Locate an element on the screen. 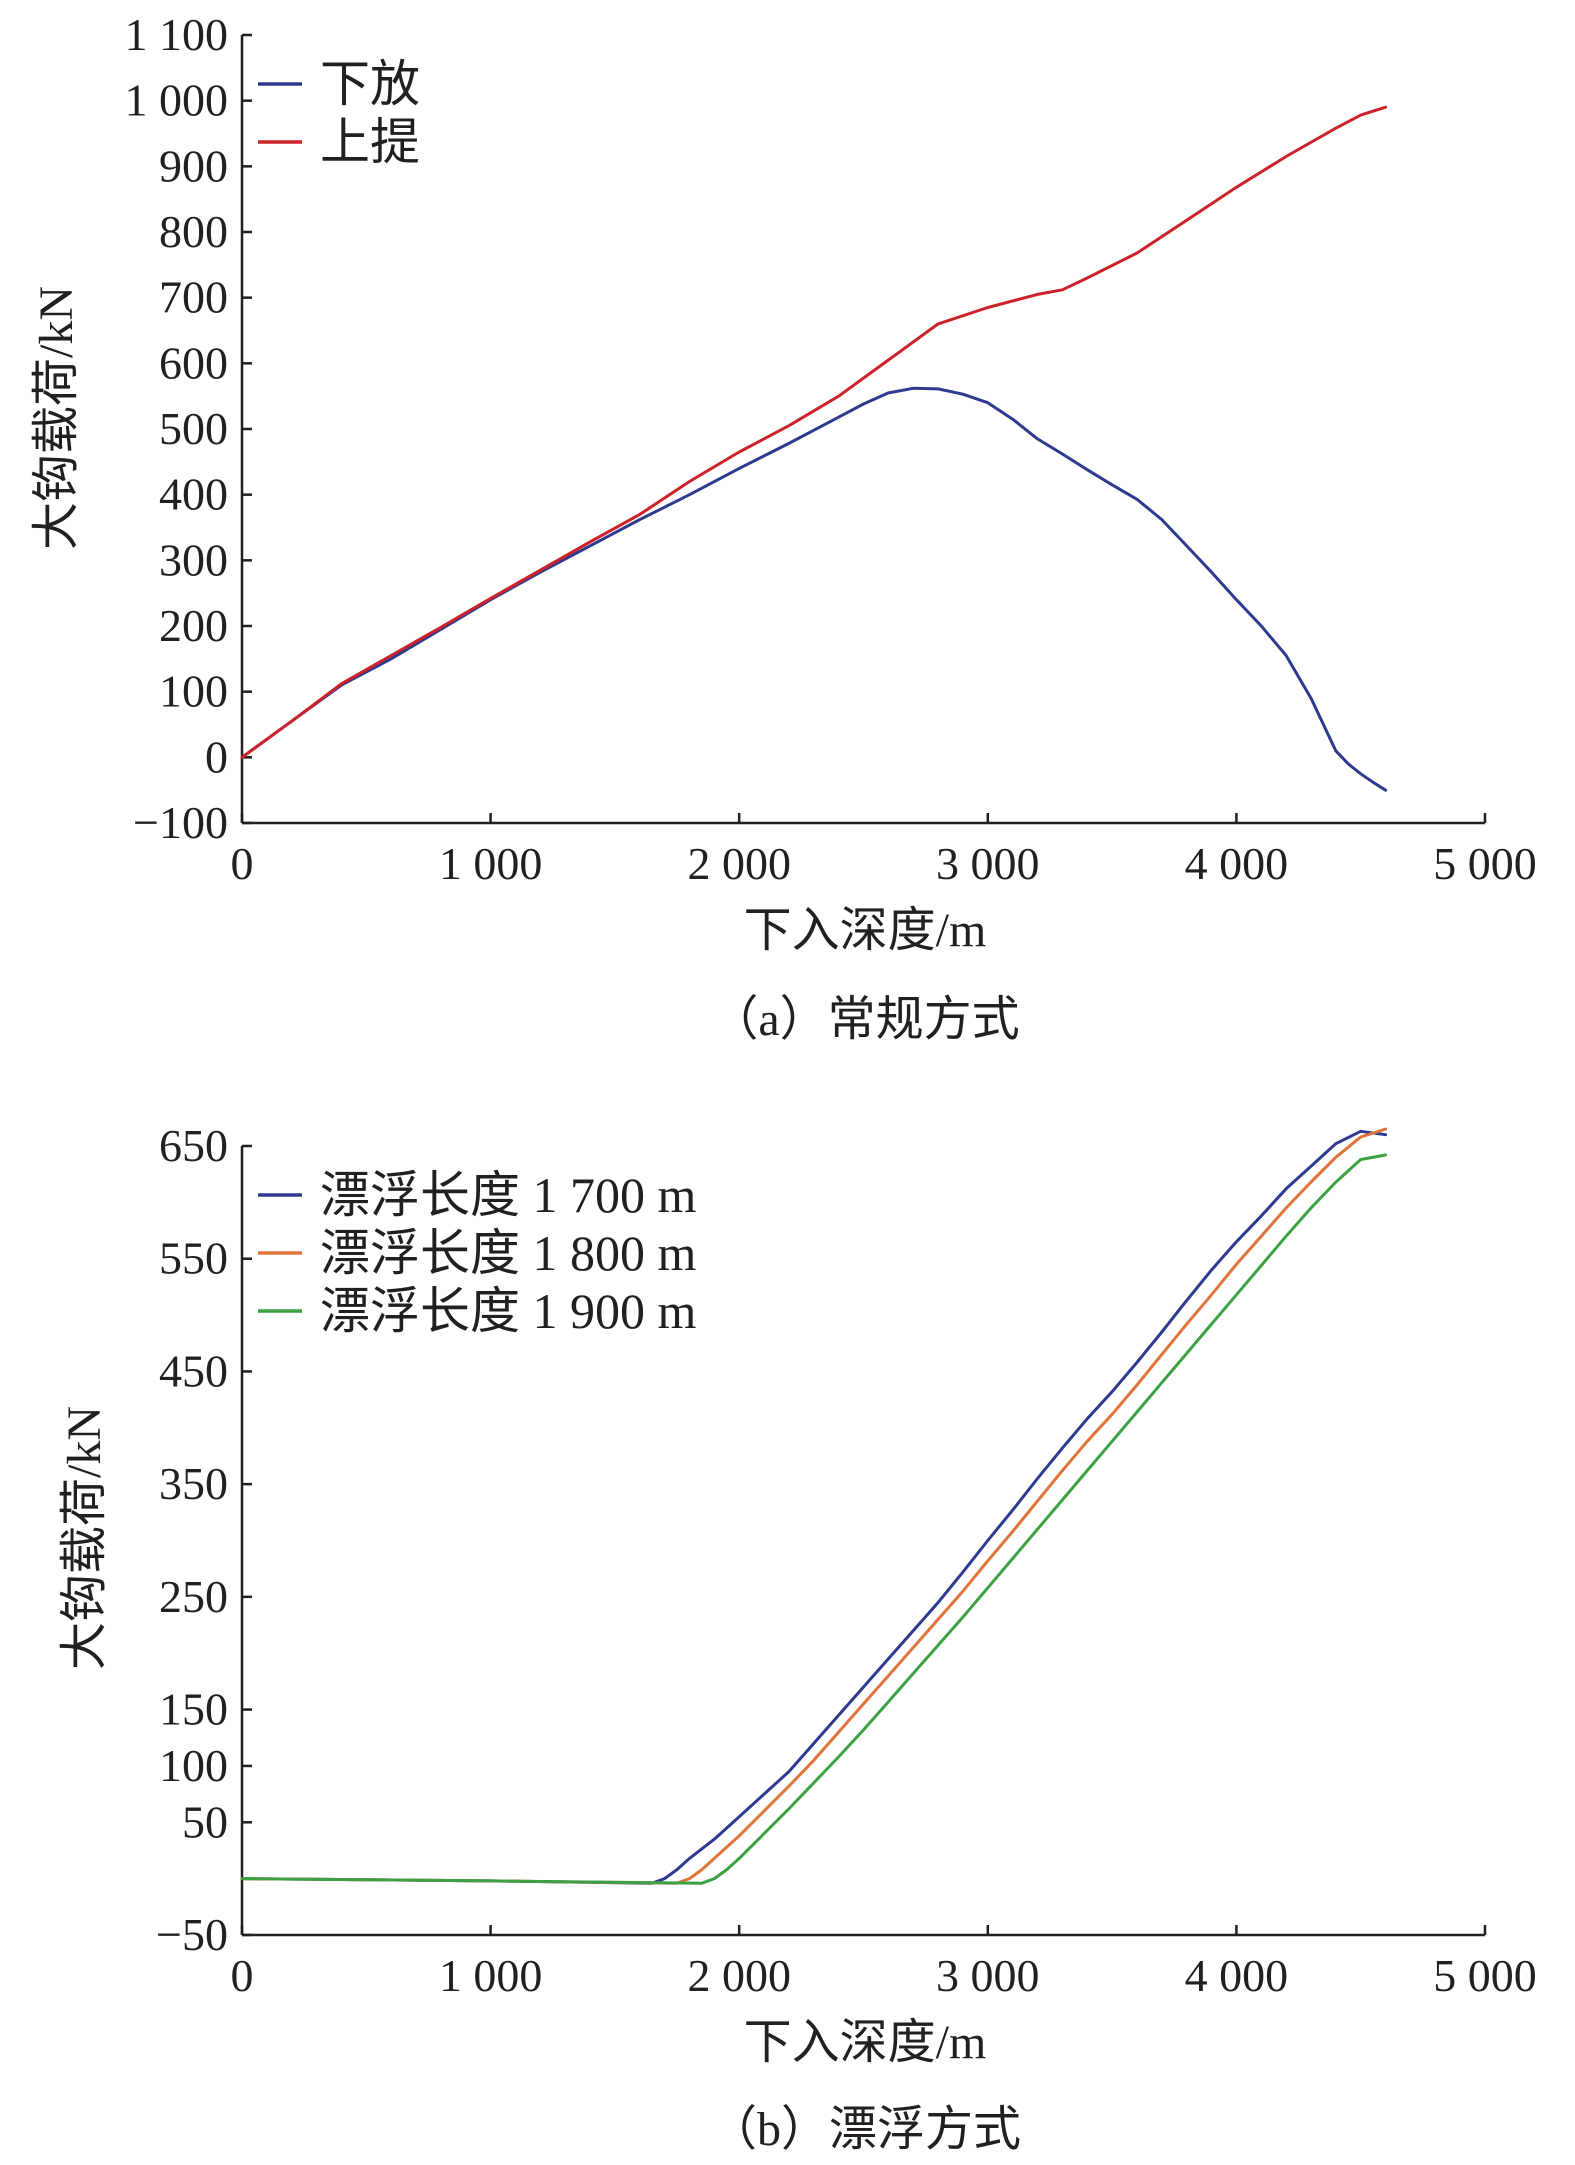  chart-a-xlabel: 下入深度/m is located at coordinates (865, 930).